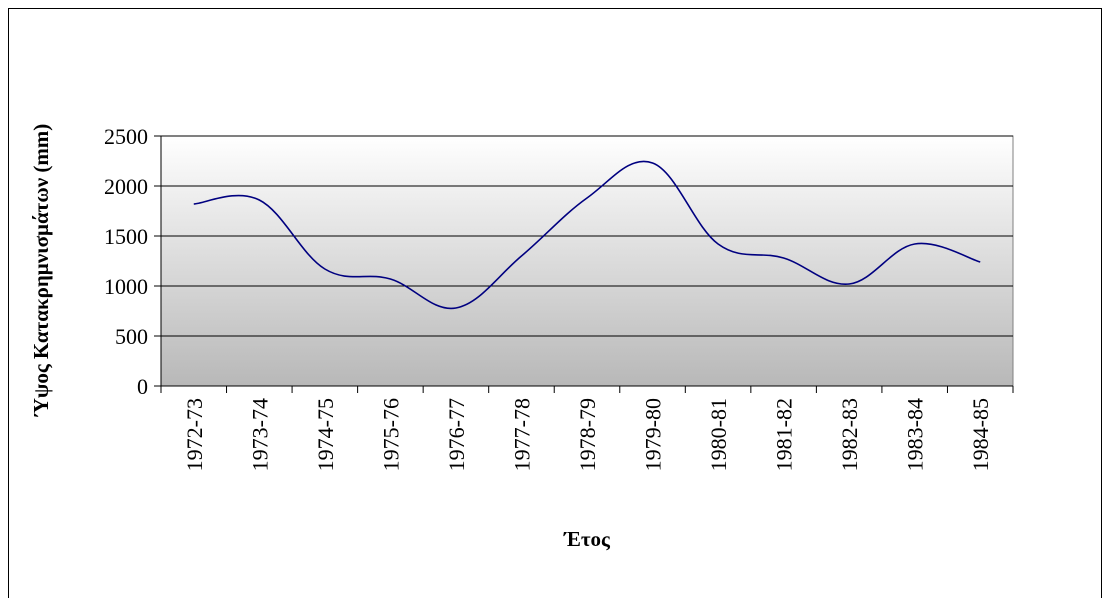 The width and height of the screenshot is (1108, 598). What do you see at coordinates (259, 434) in the screenshot?
I see `x-tick-label: 1973-74` at bounding box center [259, 434].